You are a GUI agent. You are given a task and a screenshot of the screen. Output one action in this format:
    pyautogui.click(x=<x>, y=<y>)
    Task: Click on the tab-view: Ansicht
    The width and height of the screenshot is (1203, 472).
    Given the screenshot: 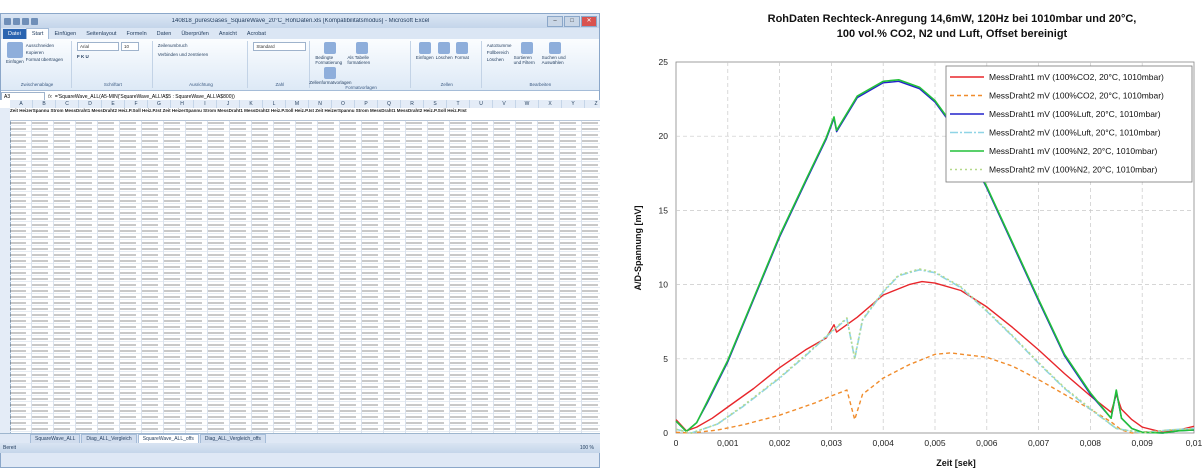 What is the action you would take?
    pyautogui.click(x=227, y=34)
    